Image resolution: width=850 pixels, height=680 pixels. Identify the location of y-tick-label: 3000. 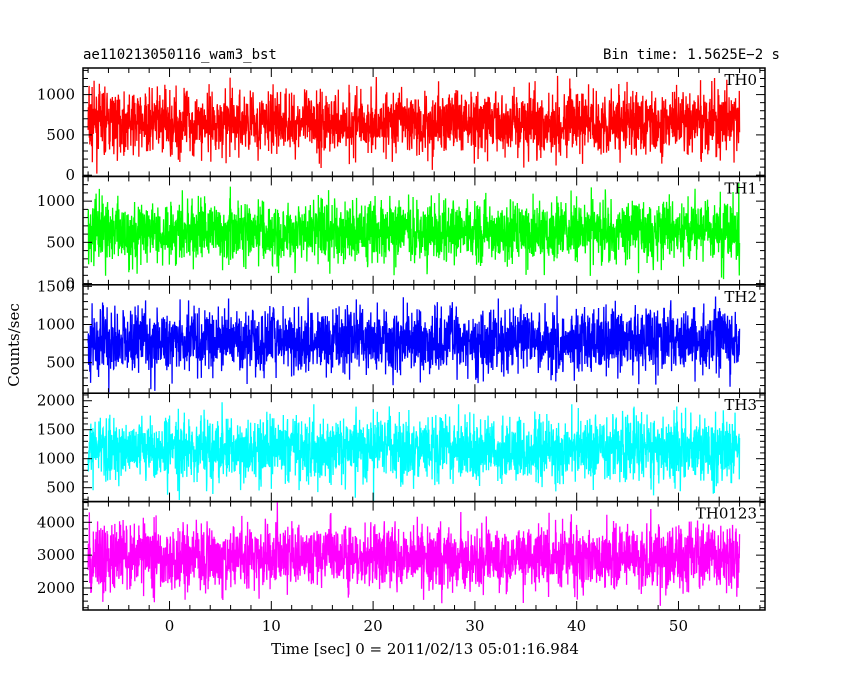
(56, 555).